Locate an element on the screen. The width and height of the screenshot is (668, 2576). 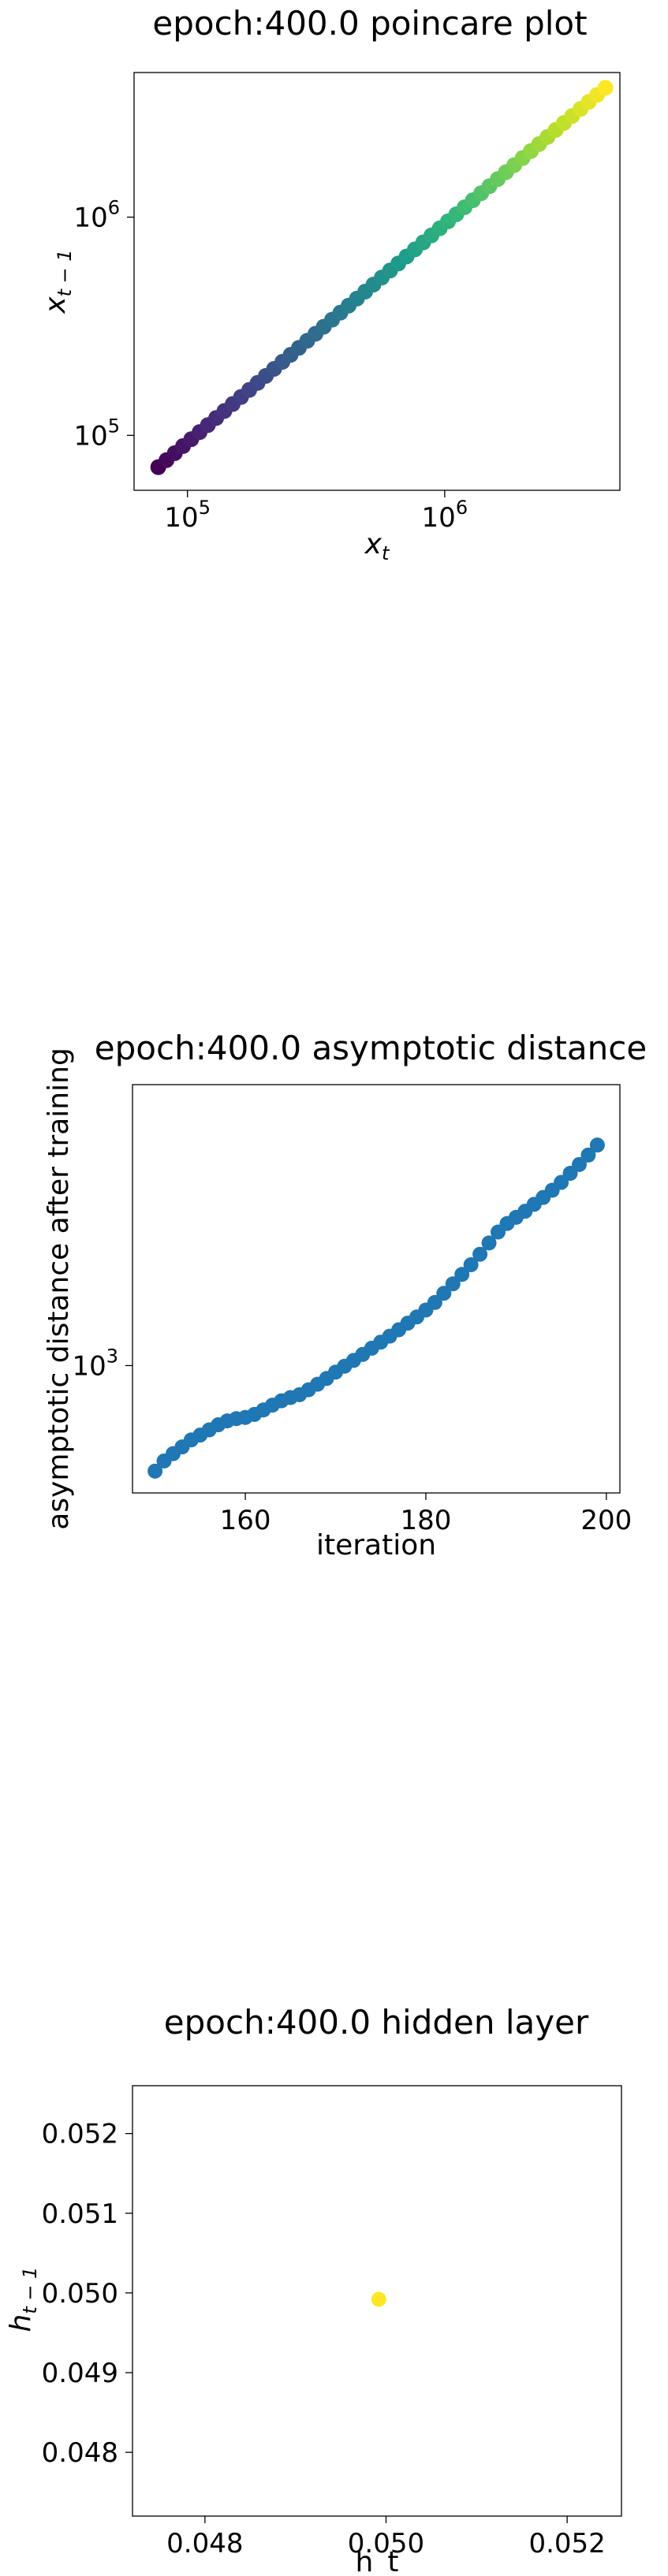
y-tick-label: 0.052 is located at coordinates (80, 2134).